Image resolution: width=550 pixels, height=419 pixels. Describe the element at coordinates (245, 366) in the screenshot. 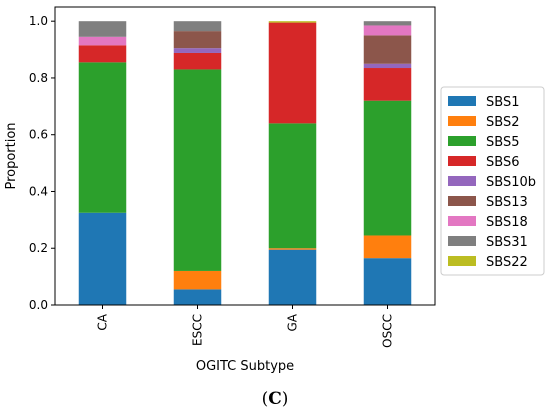

I see `x-axis-label: OGITC Subtype` at that location.